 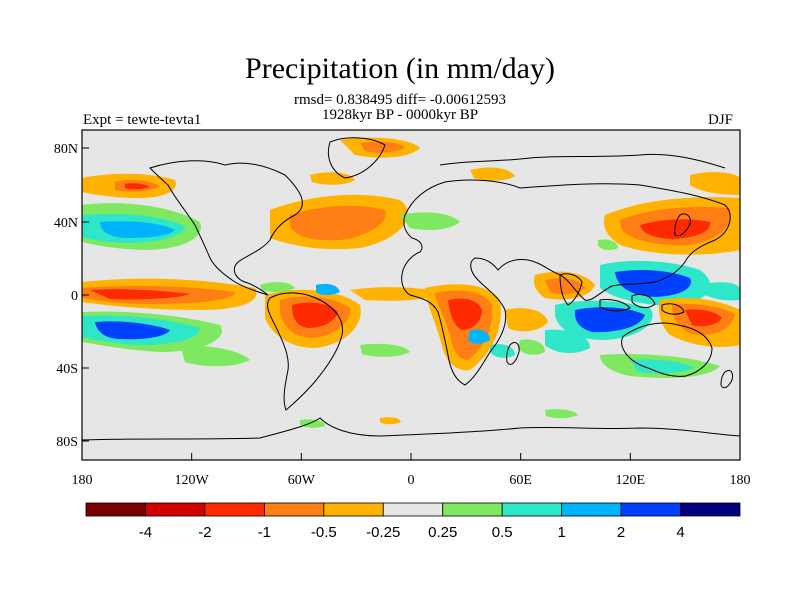 What do you see at coordinates (442, 532) in the screenshot?
I see `colorbar-label: 0.25` at bounding box center [442, 532].